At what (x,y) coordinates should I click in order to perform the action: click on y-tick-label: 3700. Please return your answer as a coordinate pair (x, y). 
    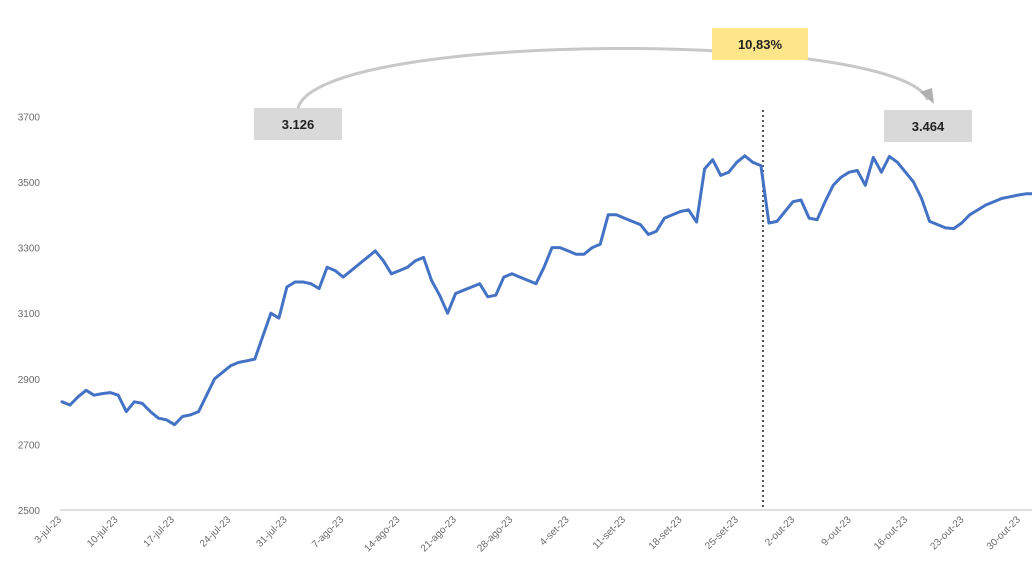
    Looking at the image, I should click on (29, 117).